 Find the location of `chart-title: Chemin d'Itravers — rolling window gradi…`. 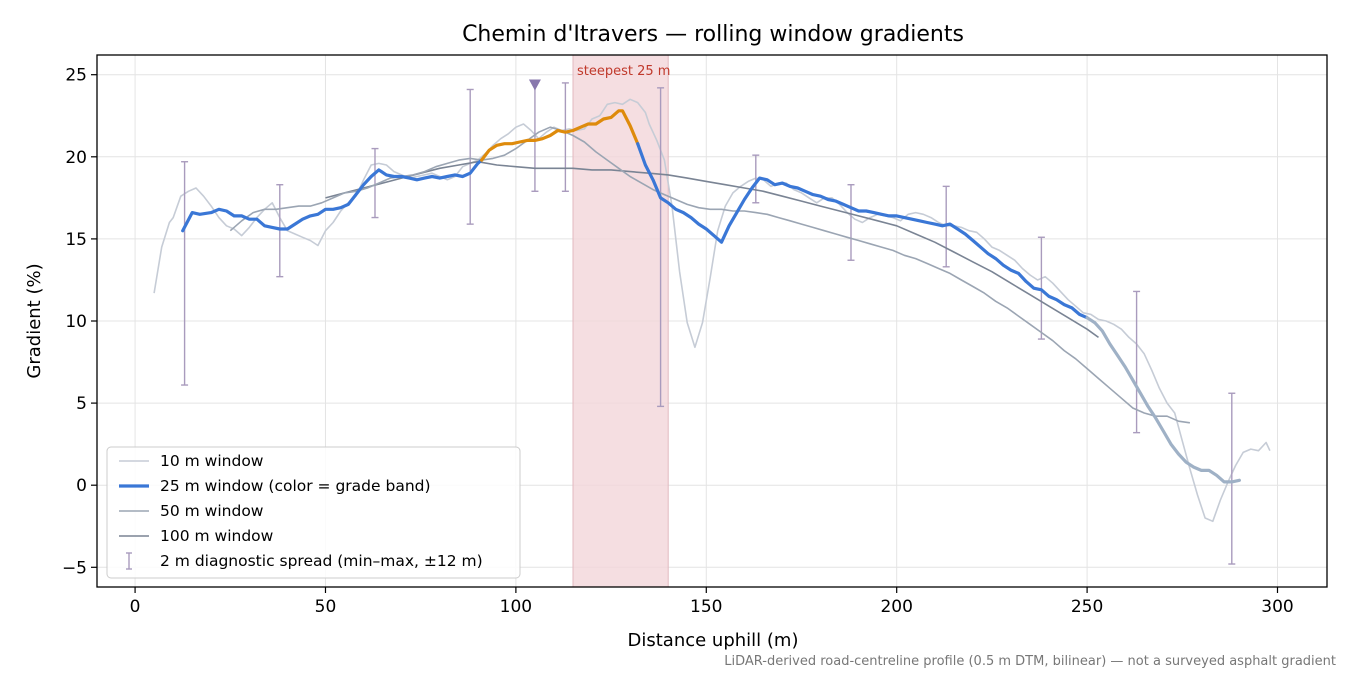

chart-title: Chemin d'Itravers — rolling window gradi… is located at coordinates (713, 34).